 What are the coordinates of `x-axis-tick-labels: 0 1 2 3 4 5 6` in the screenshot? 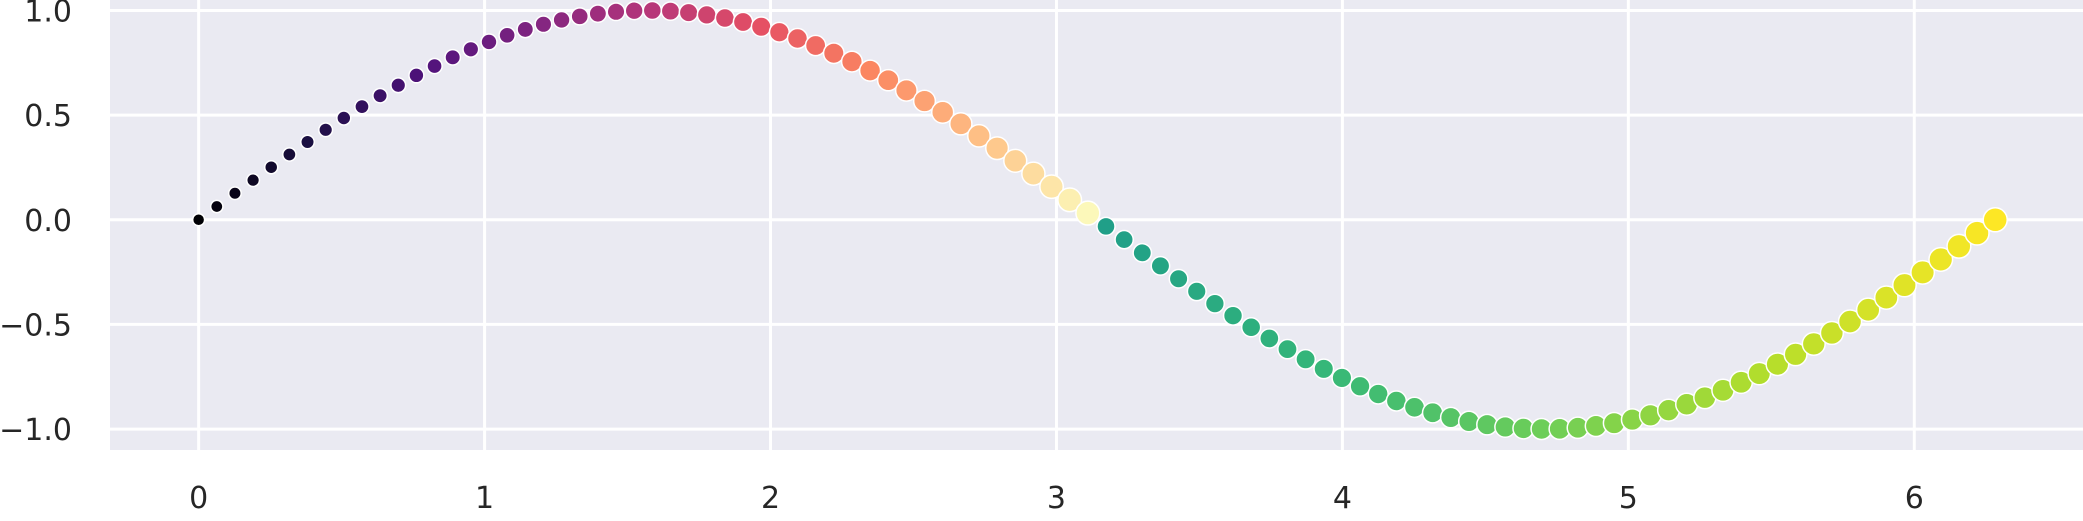 It's located at (1056, 498).